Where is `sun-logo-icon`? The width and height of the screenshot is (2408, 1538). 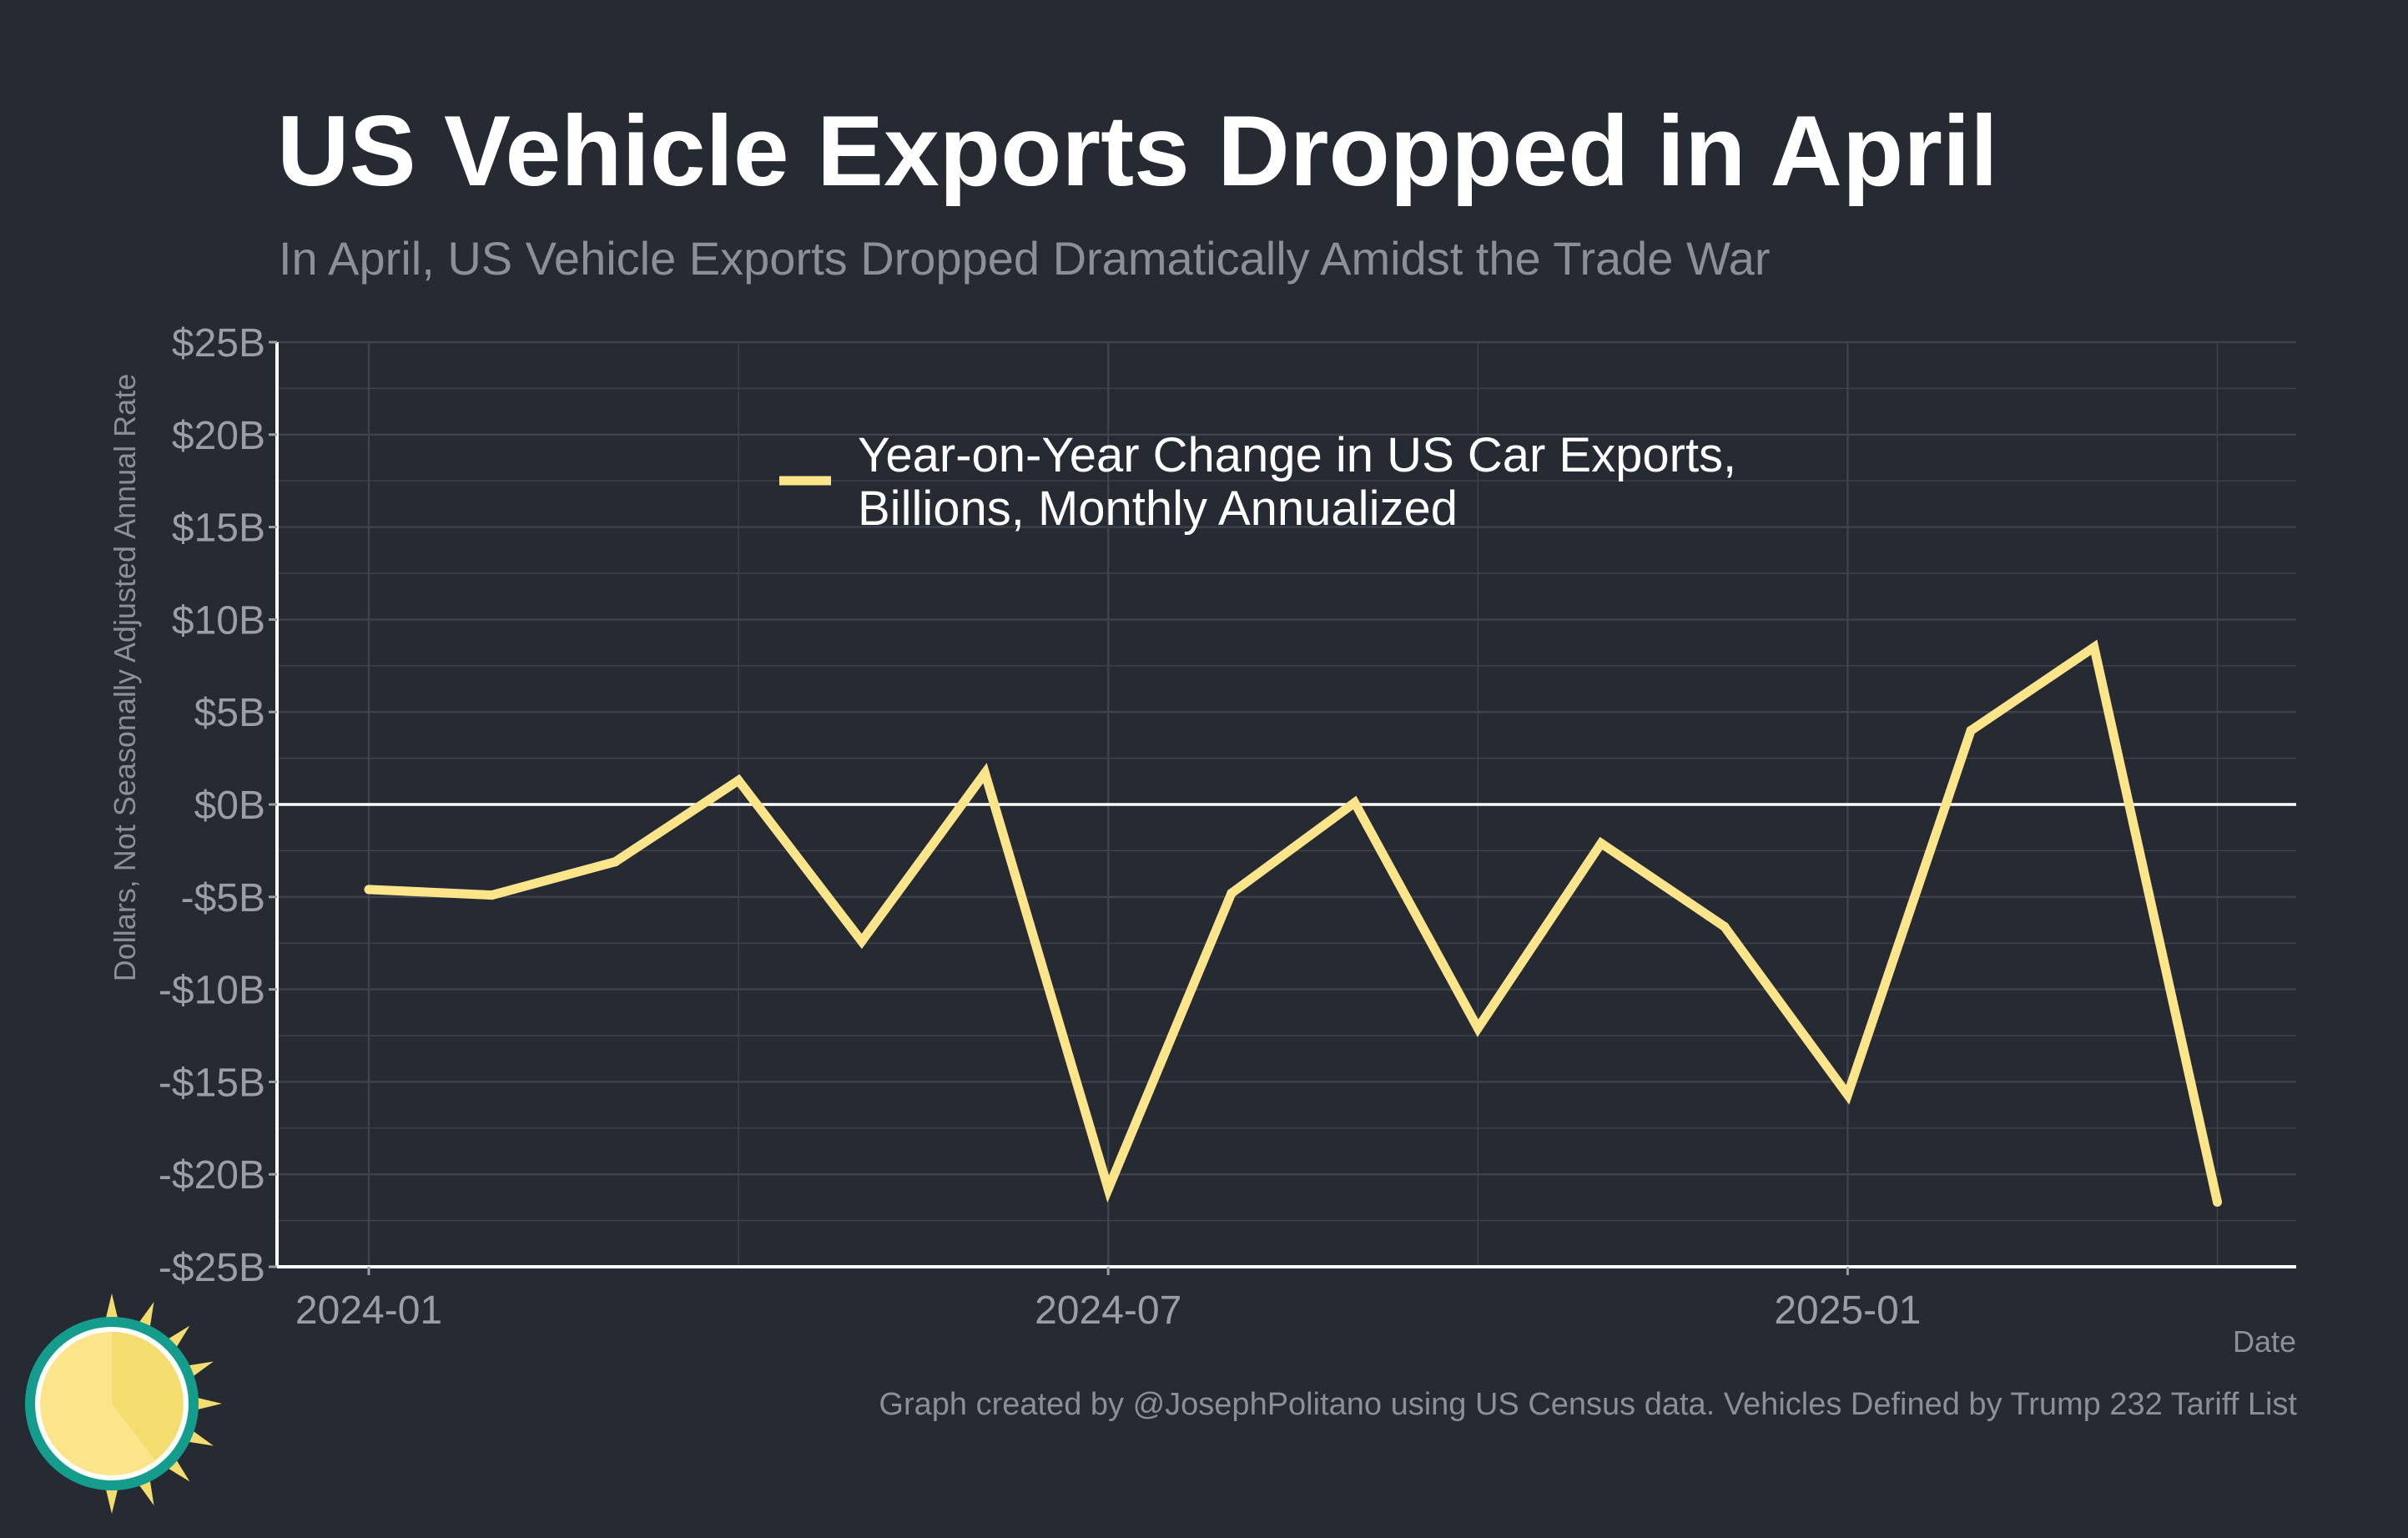
sun-logo-icon is located at coordinates (123, 1403).